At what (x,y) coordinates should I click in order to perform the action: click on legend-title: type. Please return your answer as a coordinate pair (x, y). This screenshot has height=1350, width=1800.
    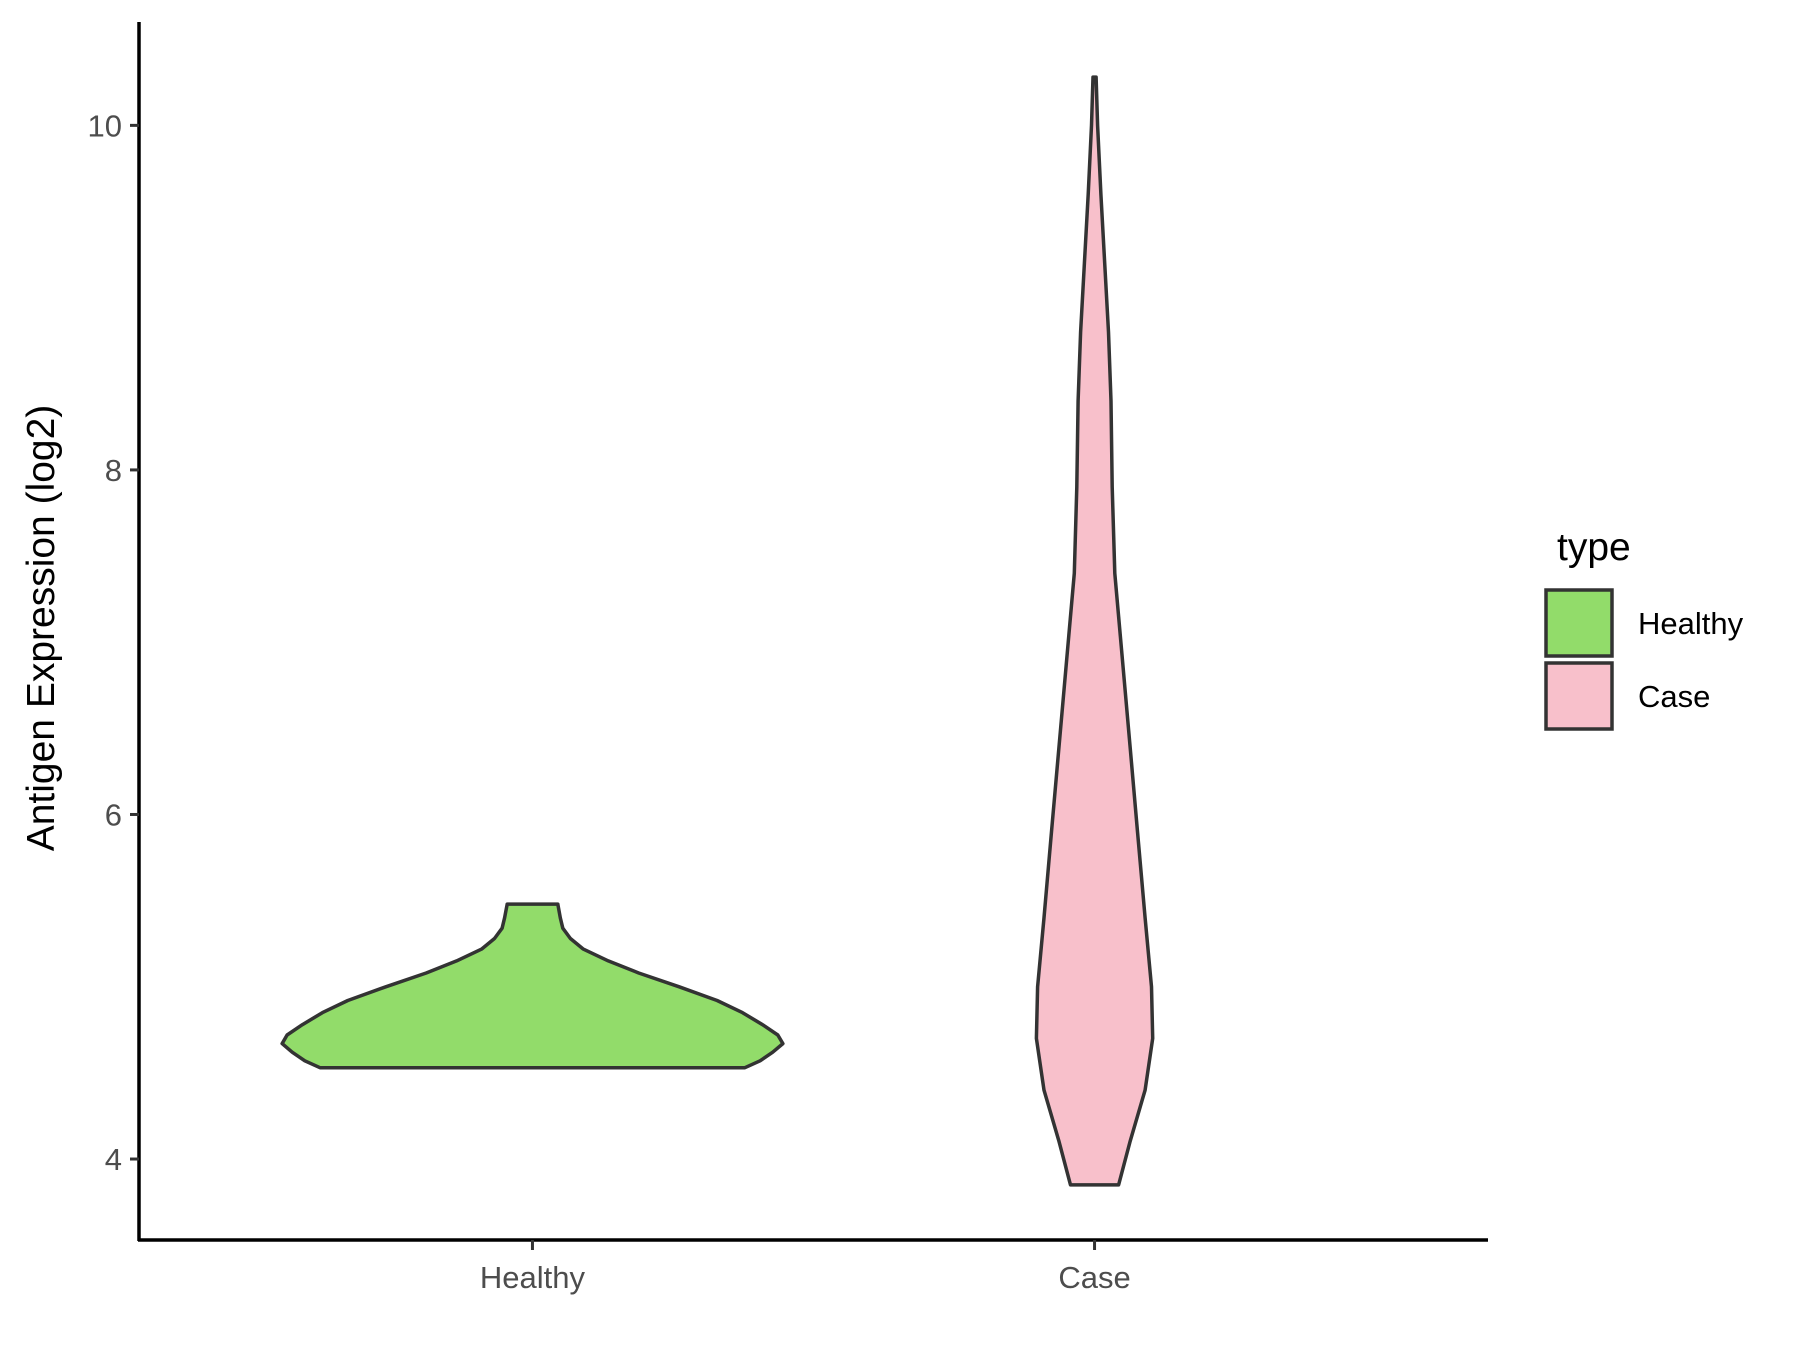
    Looking at the image, I should click on (1594, 547).